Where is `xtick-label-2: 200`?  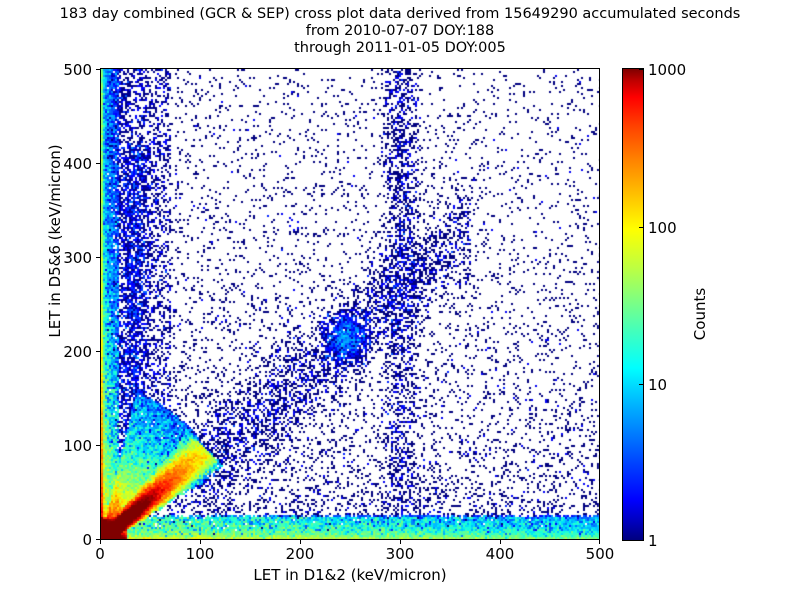 xtick-label-2: 200 is located at coordinates (300, 554).